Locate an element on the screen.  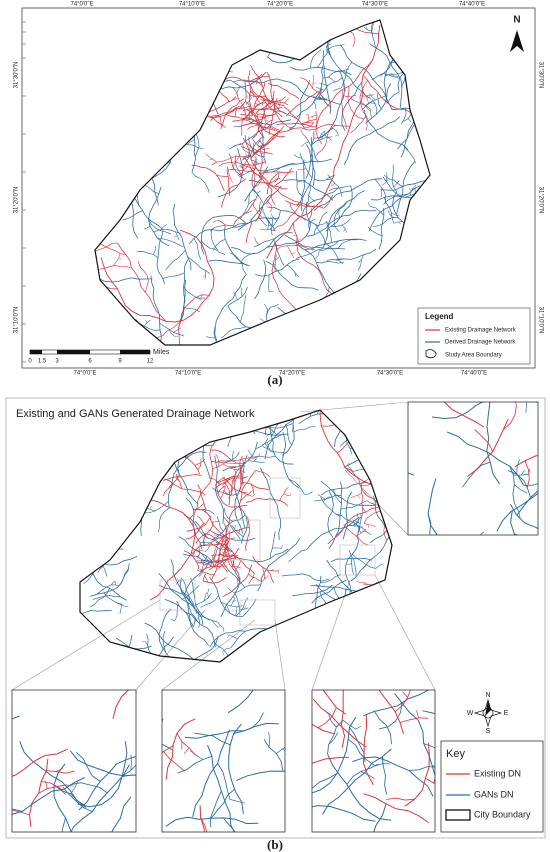
scale-label: 3 is located at coordinates (57, 362).